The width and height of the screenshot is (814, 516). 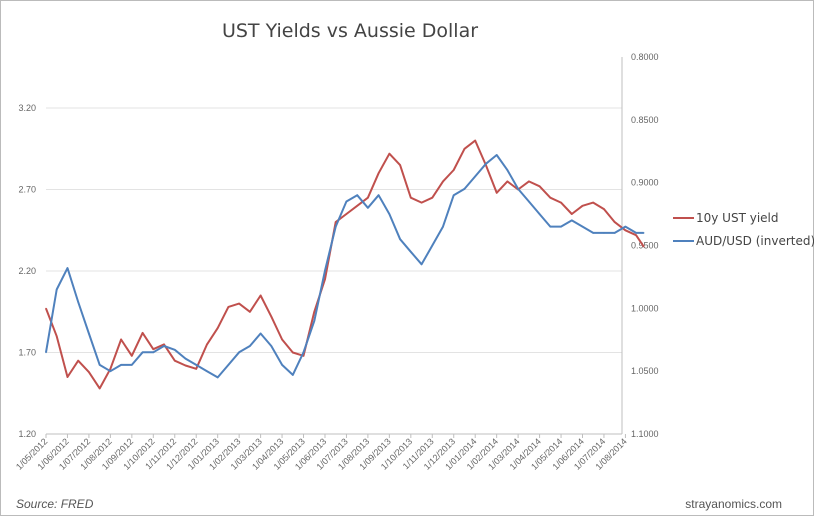 I want to click on y-left-tick-label: 2.70, so click(x=27, y=190).